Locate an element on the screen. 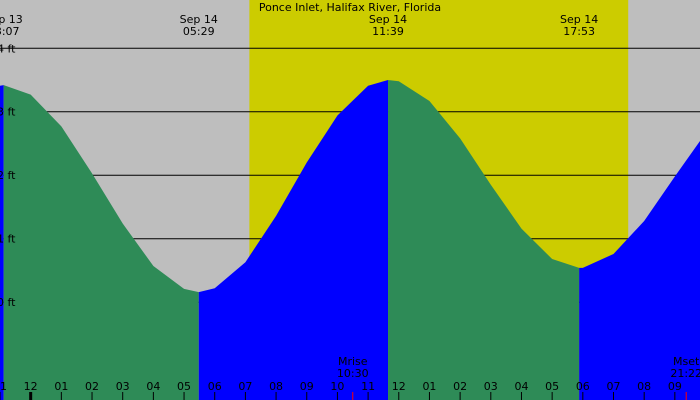  moon-time: 10:30 is located at coordinates (353, 373).